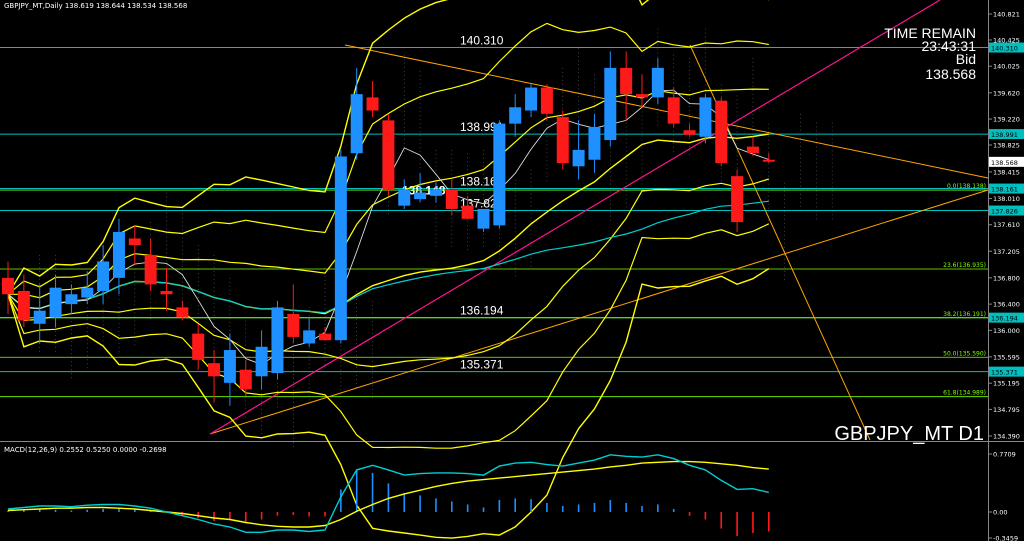 Image resolution: width=1024 pixels, height=541 pixels. Describe the element at coordinates (1006, 305) in the screenshot. I see `price-tick-label: 136.400` at that location.